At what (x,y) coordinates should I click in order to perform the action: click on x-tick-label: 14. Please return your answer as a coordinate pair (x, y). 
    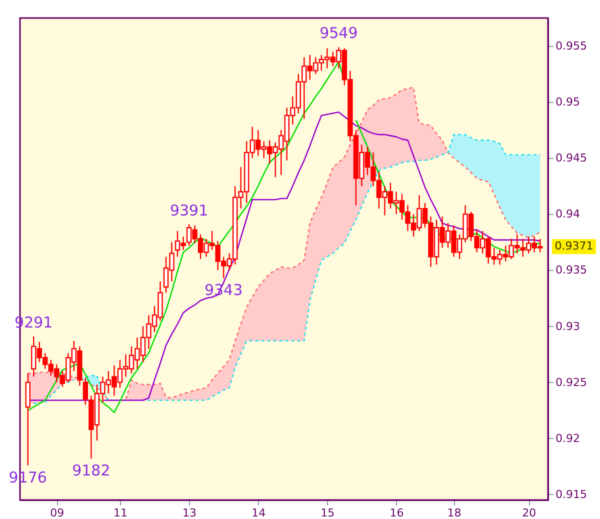
    Looking at the image, I should click on (259, 512).